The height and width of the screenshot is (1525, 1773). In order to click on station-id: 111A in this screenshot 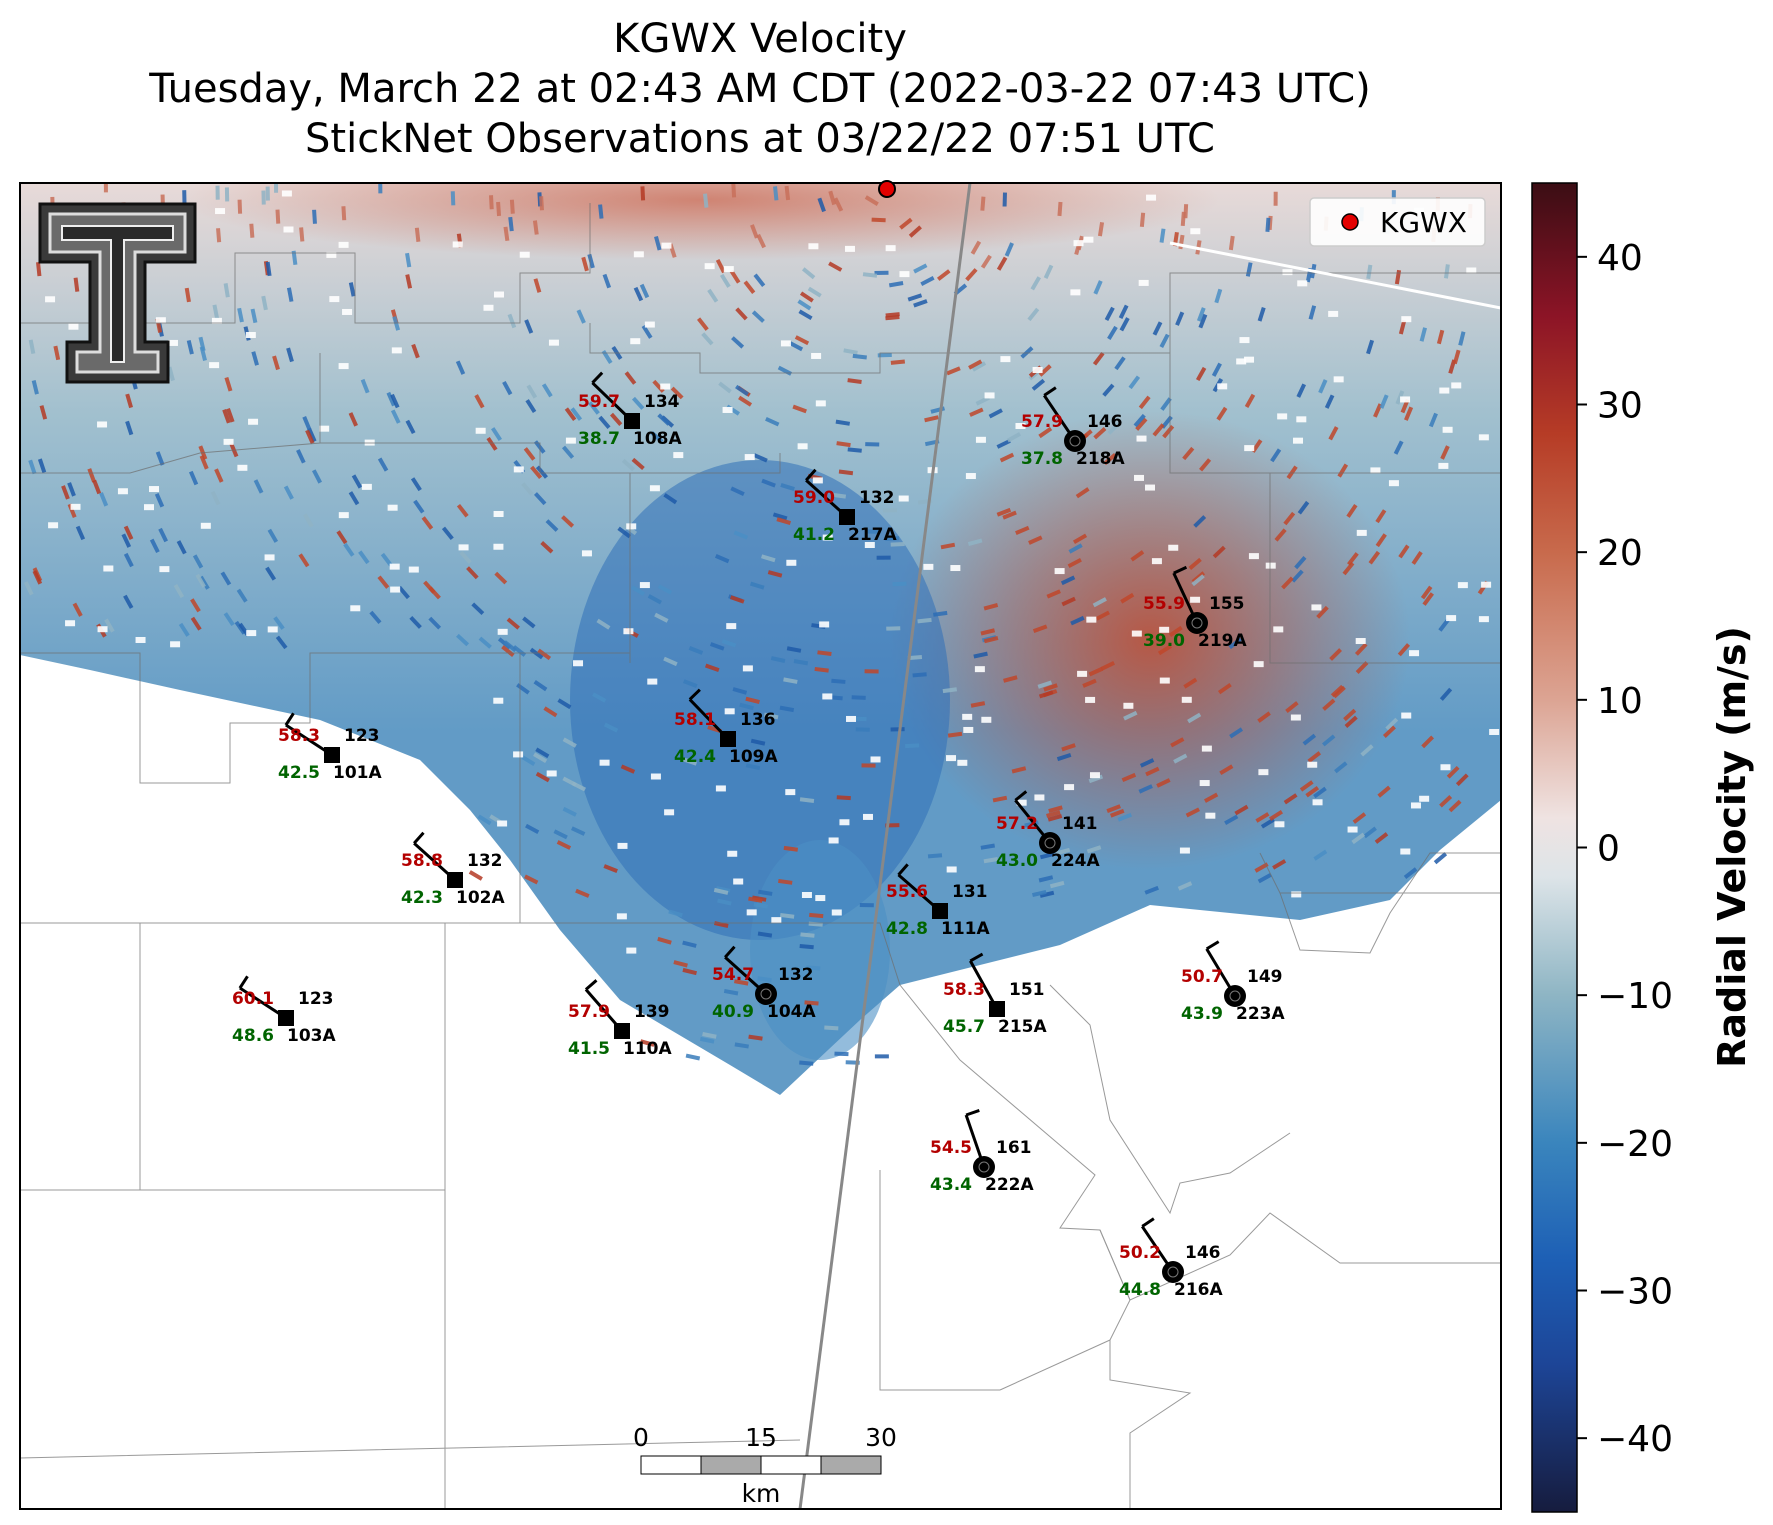, I will do `click(965, 929)`.